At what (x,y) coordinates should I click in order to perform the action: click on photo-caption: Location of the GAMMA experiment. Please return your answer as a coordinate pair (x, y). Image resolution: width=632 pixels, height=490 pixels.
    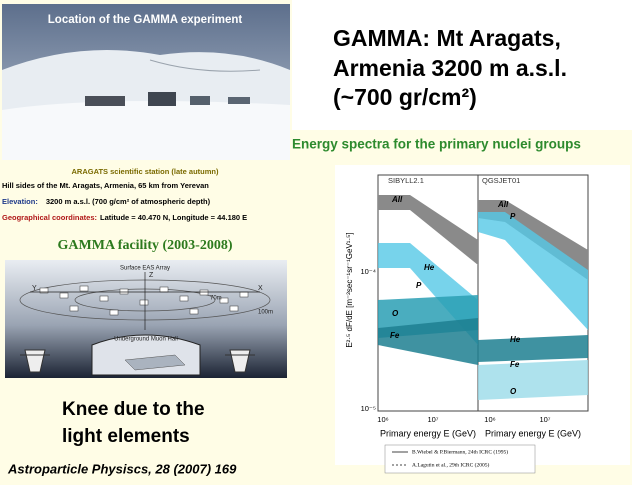
    Looking at the image, I should click on (145, 20).